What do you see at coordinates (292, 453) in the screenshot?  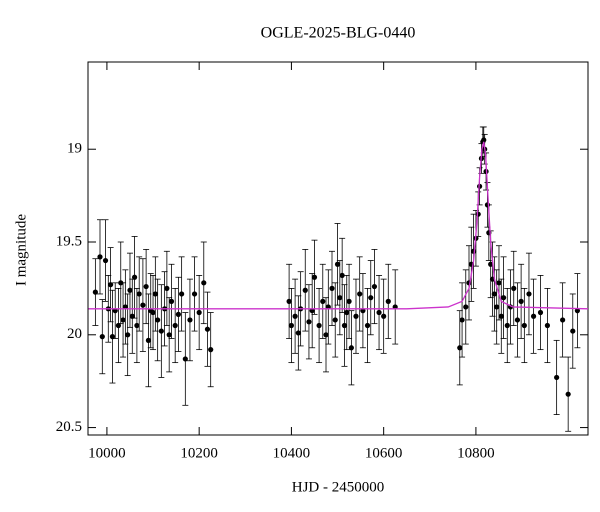 I see `x-tick-label: 10400` at bounding box center [292, 453].